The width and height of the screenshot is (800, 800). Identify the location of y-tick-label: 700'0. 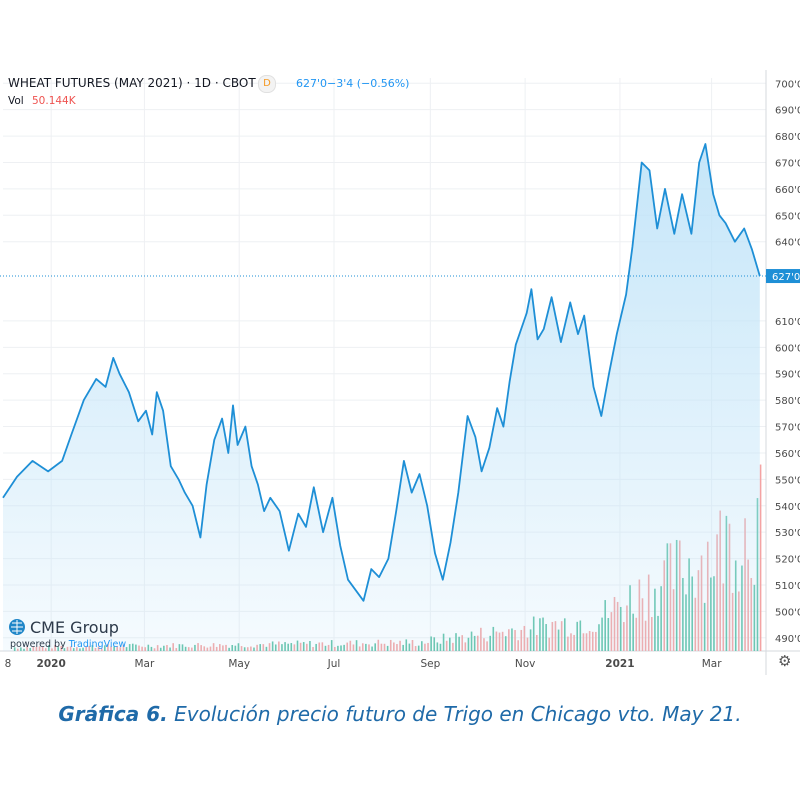
(787, 84).